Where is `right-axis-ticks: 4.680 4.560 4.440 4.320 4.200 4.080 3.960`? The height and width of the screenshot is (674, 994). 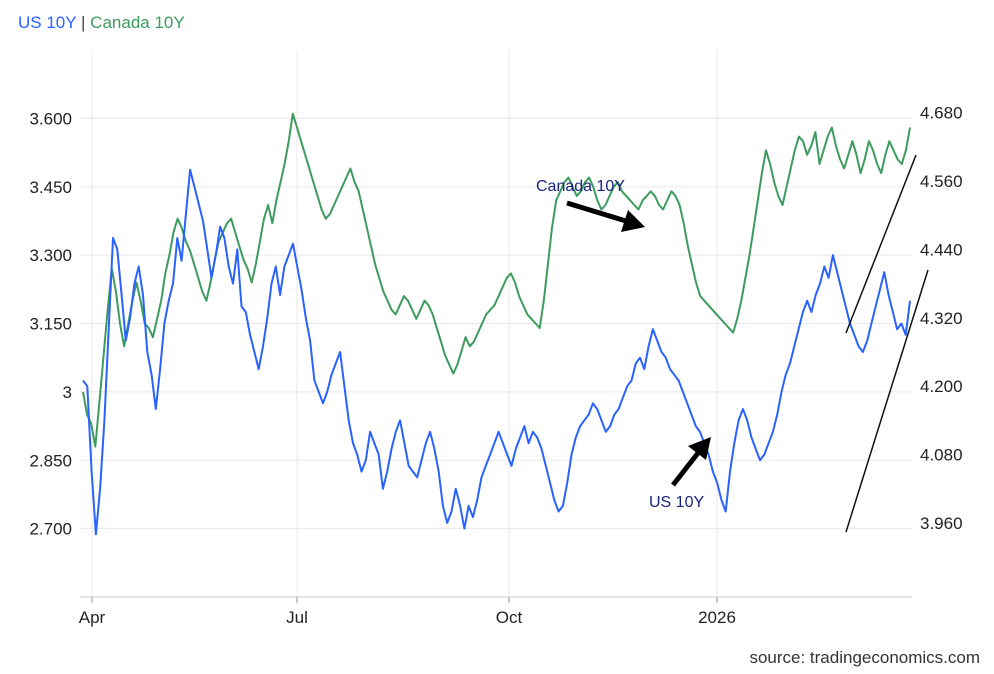
right-axis-ticks: 4.680 4.560 4.440 4.320 4.200 4.080 3.960 is located at coordinates (941, 318).